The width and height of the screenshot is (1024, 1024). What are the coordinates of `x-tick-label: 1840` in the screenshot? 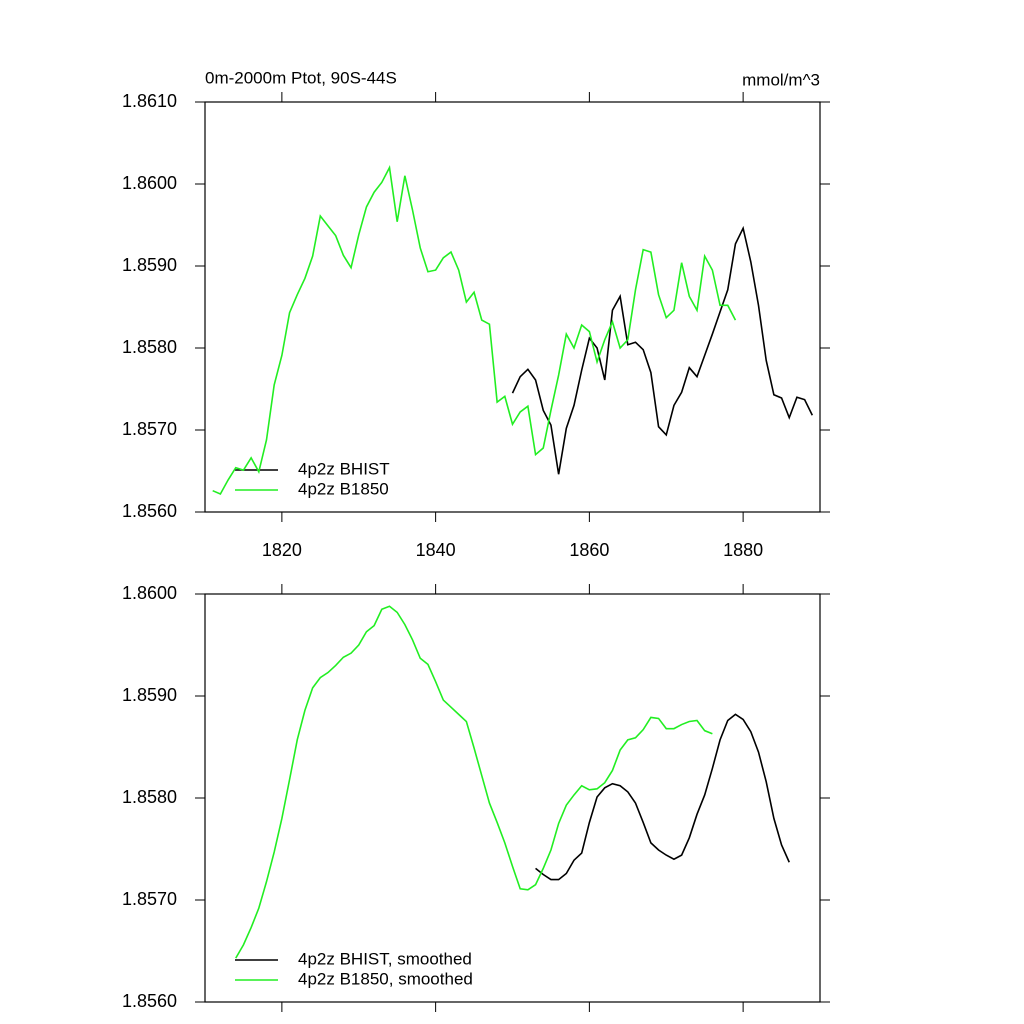 It's located at (436, 550).